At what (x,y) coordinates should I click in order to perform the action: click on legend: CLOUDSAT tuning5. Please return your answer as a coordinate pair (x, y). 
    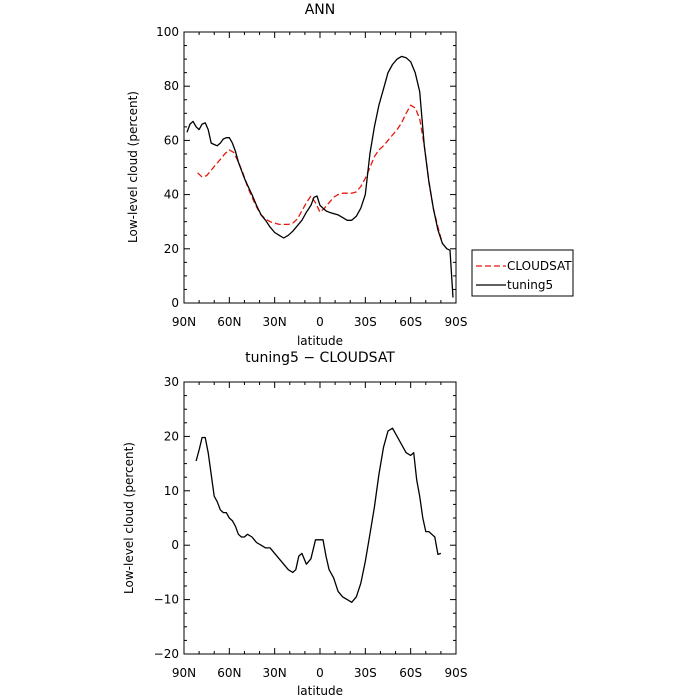
    Looking at the image, I should click on (522, 273).